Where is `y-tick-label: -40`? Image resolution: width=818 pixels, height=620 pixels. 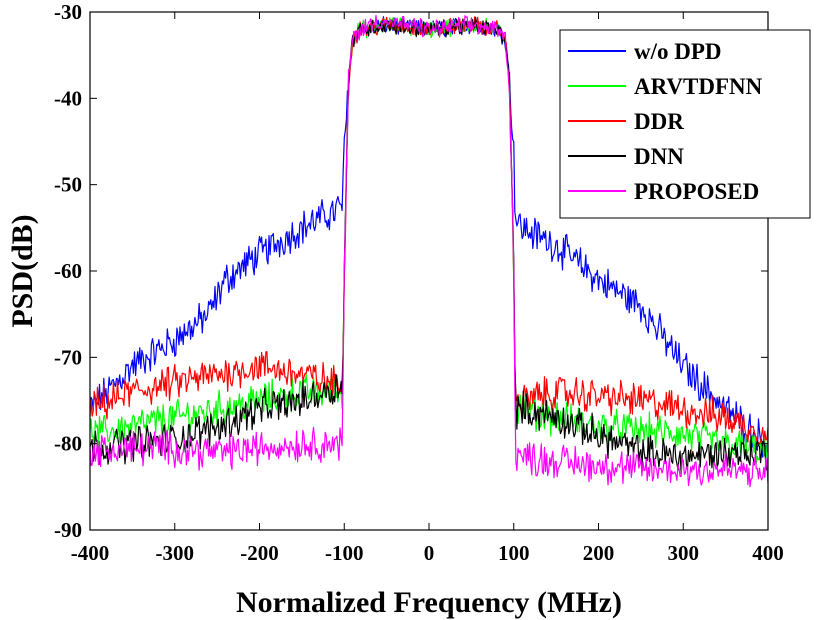
y-tick-label: -40 is located at coordinates (68, 98).